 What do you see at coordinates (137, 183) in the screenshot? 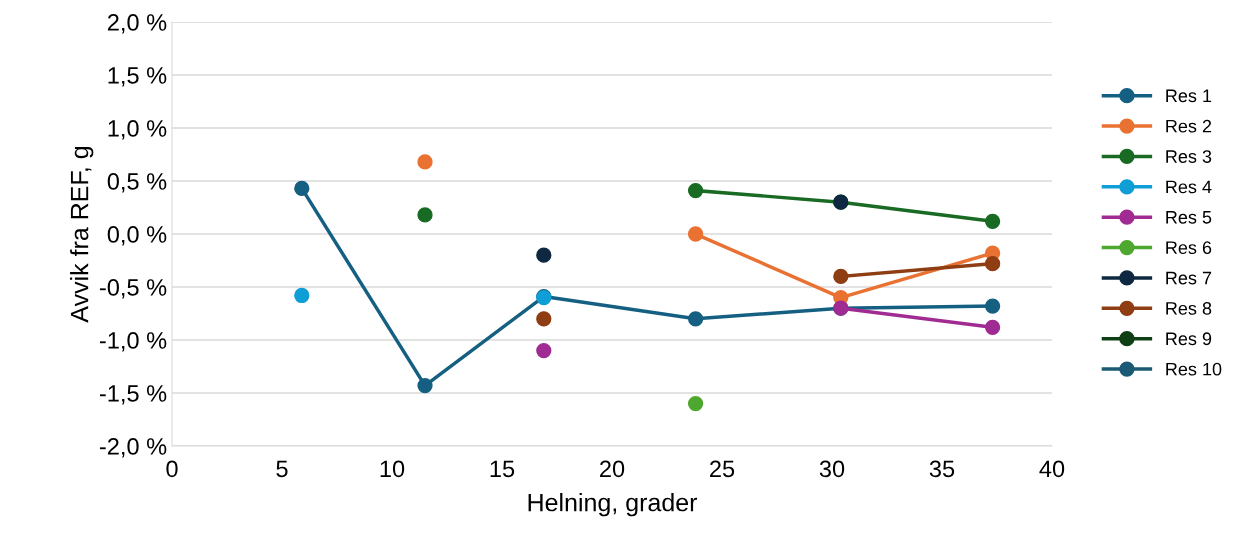
I see `y-tick-label: 0,5 %` at bounding box center [137, 183].